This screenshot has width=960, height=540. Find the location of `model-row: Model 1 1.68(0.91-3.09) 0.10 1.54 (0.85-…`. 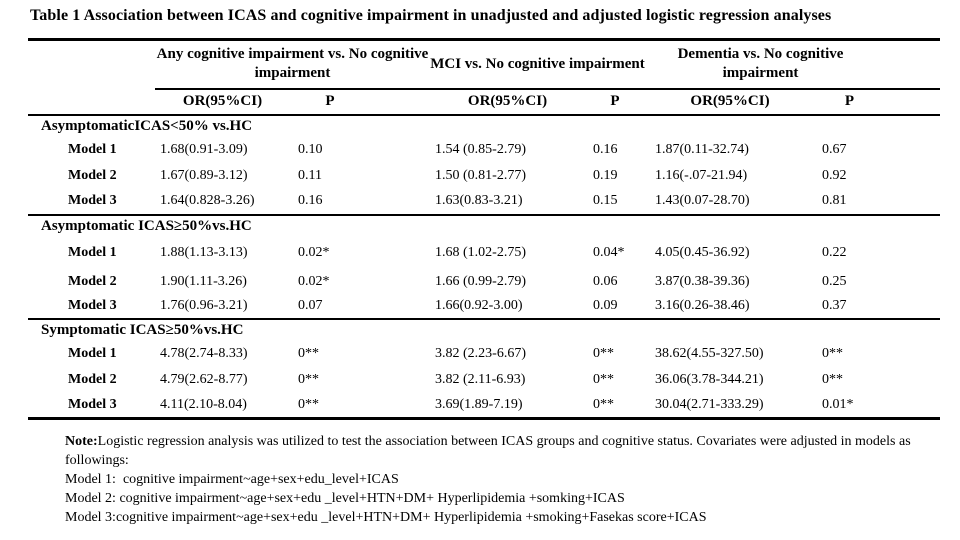

model-row: Model 1 1.68(0.91-3.09) 0.10 1.54 (0.85-… is located at coordinates (484, 150).